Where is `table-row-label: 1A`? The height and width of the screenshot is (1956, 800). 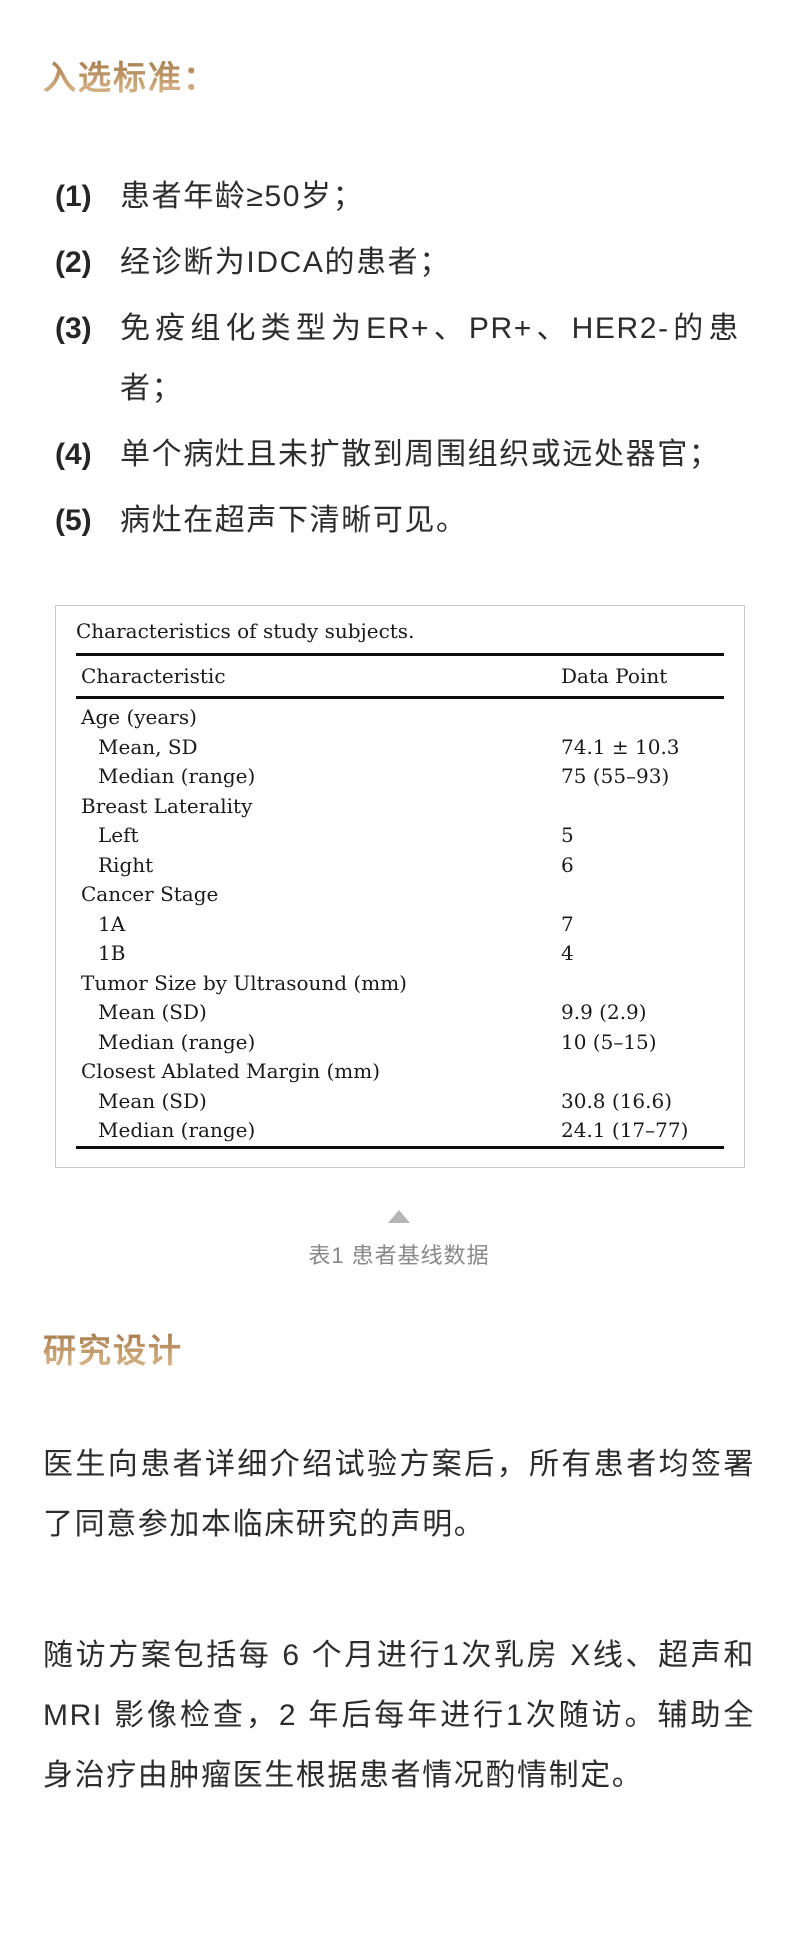 table-row-label: 1A is located at coordinates (112, 923).